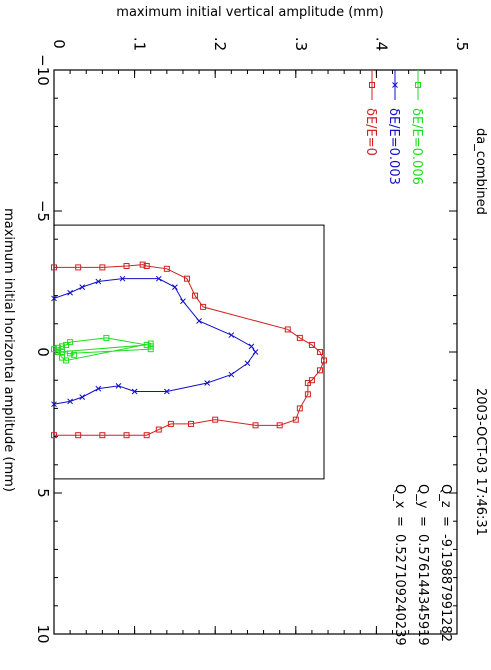 The width and height of the screenshot is (491, 670). Describe the element at coordinates (393, 146) in the screenshot. I see `legend-label-1: δE/E=0.003` at that location.